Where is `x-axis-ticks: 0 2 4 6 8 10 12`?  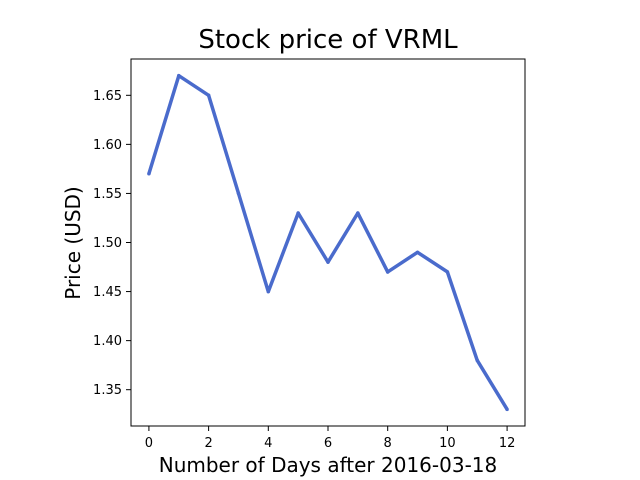
x-axis-ticks: 0 2 4 6 8 10 12 is located at coordinates (330, 438).